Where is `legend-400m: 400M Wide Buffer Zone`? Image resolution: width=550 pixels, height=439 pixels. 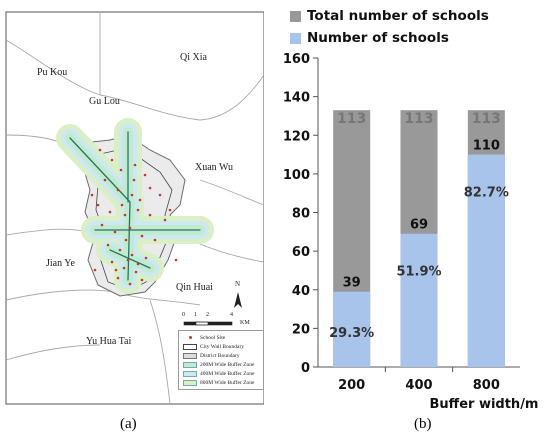
legend-400m: 400M Wide Buffer Zone is located at coordinates (218, 373).